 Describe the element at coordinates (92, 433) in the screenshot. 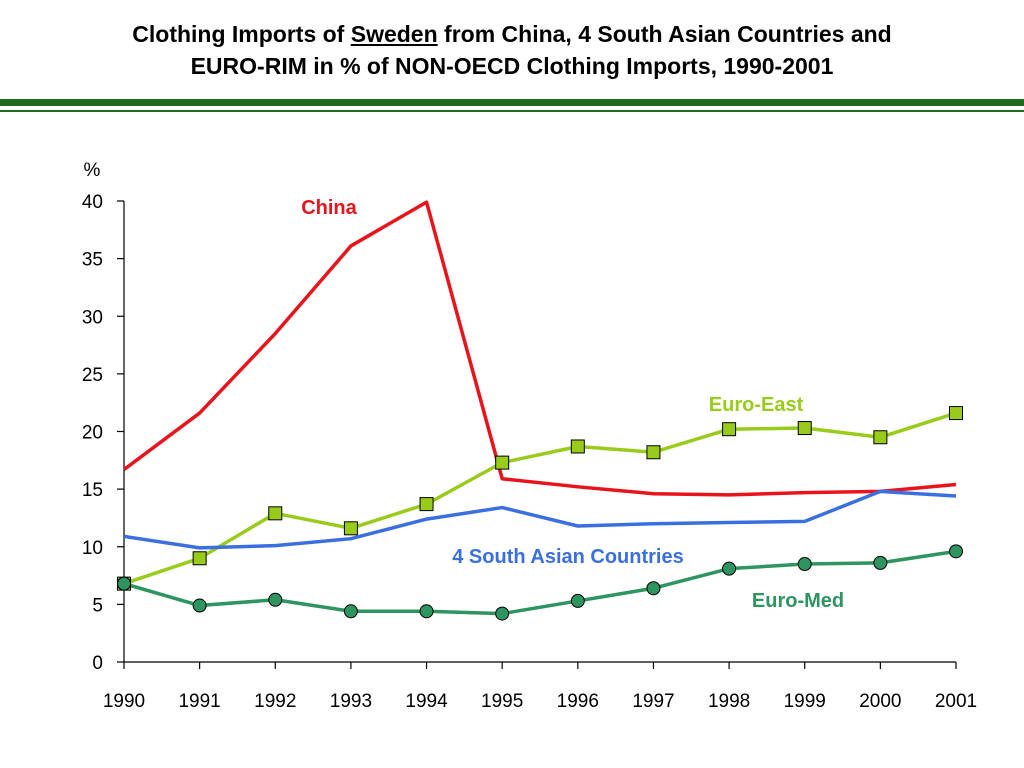

I see `y-tick-label: 20` at that location.